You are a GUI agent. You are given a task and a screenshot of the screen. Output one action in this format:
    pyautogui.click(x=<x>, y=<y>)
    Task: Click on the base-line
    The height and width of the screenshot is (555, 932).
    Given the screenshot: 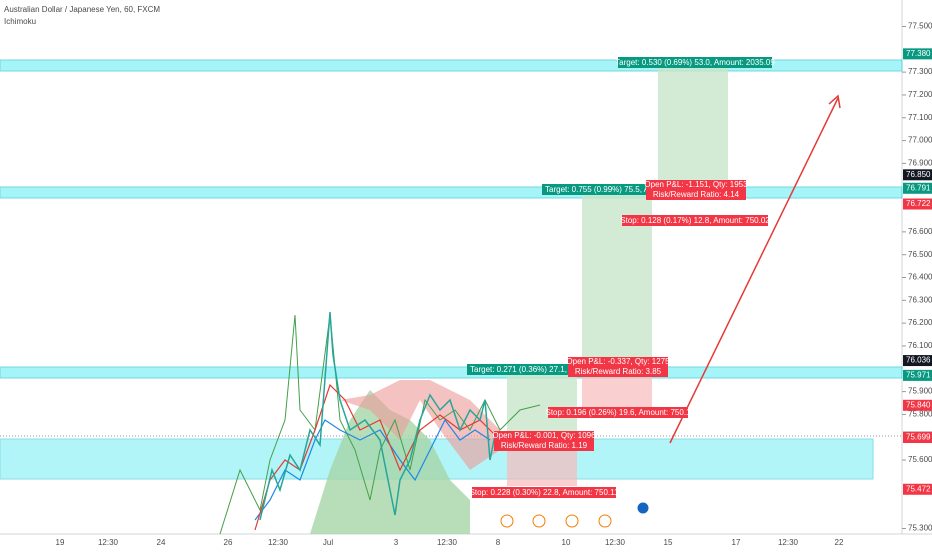 What is the action you would take?
    pyautogui.click(x=372, y=469)
    